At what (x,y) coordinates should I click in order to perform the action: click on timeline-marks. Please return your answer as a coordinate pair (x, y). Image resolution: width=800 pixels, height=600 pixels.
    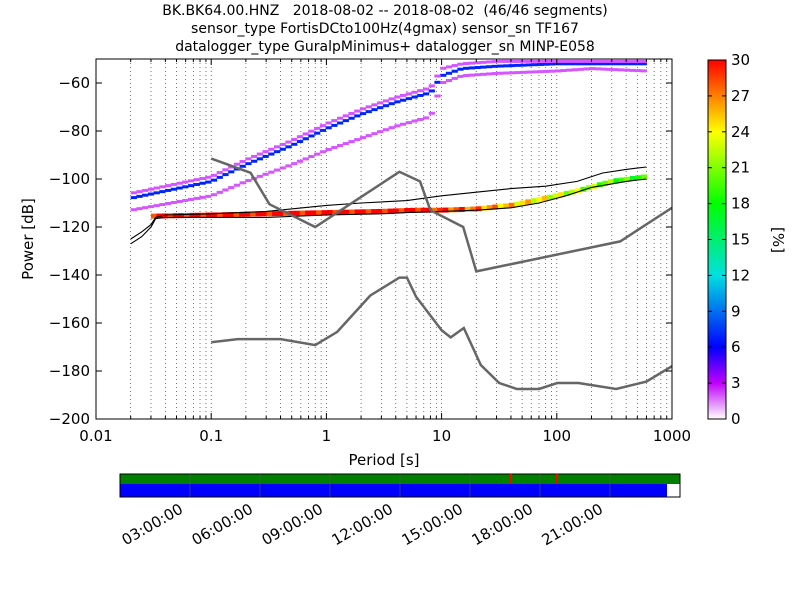
    Looking at the image, I should click on (534, 479).